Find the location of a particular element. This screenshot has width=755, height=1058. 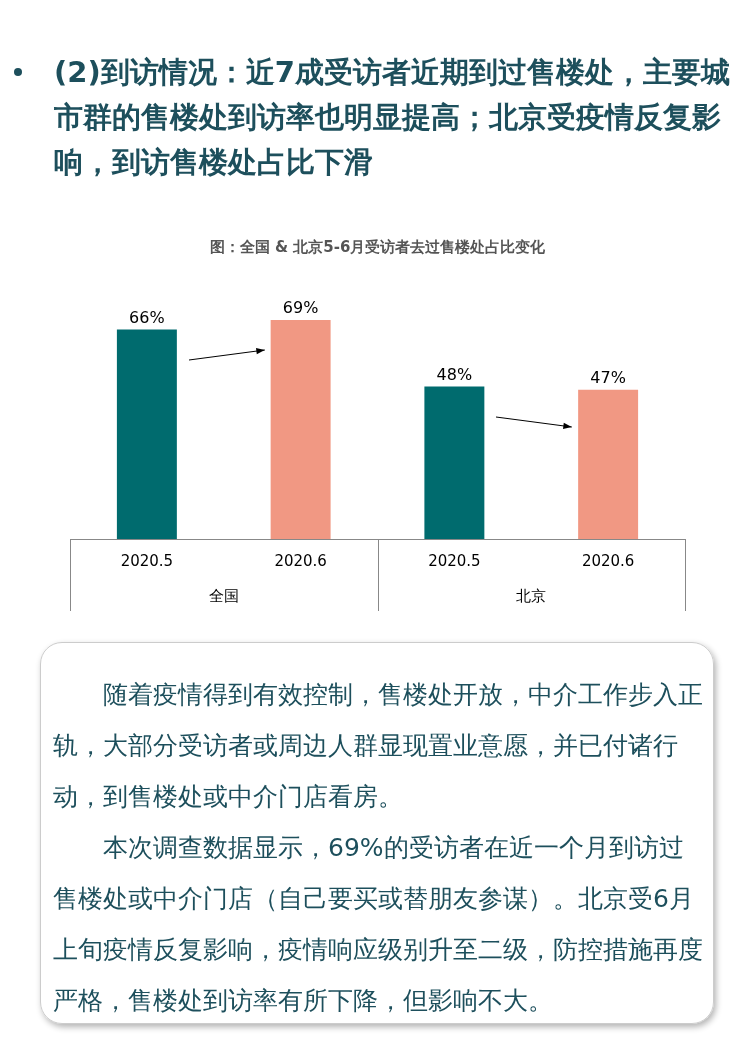

data-label: 69% is located at coordinates (300, 308).